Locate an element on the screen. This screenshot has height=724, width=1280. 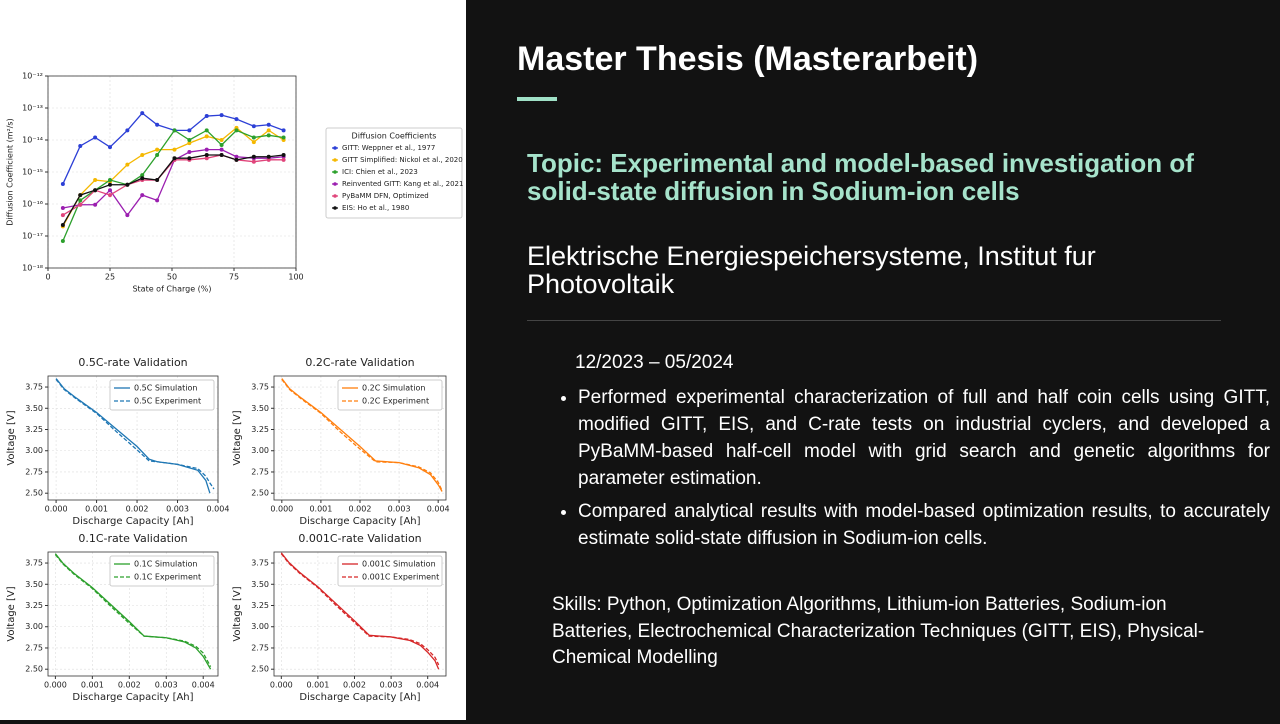
y-tick-label: 10⁻¹⁶ is located at coordinates (32, 204).